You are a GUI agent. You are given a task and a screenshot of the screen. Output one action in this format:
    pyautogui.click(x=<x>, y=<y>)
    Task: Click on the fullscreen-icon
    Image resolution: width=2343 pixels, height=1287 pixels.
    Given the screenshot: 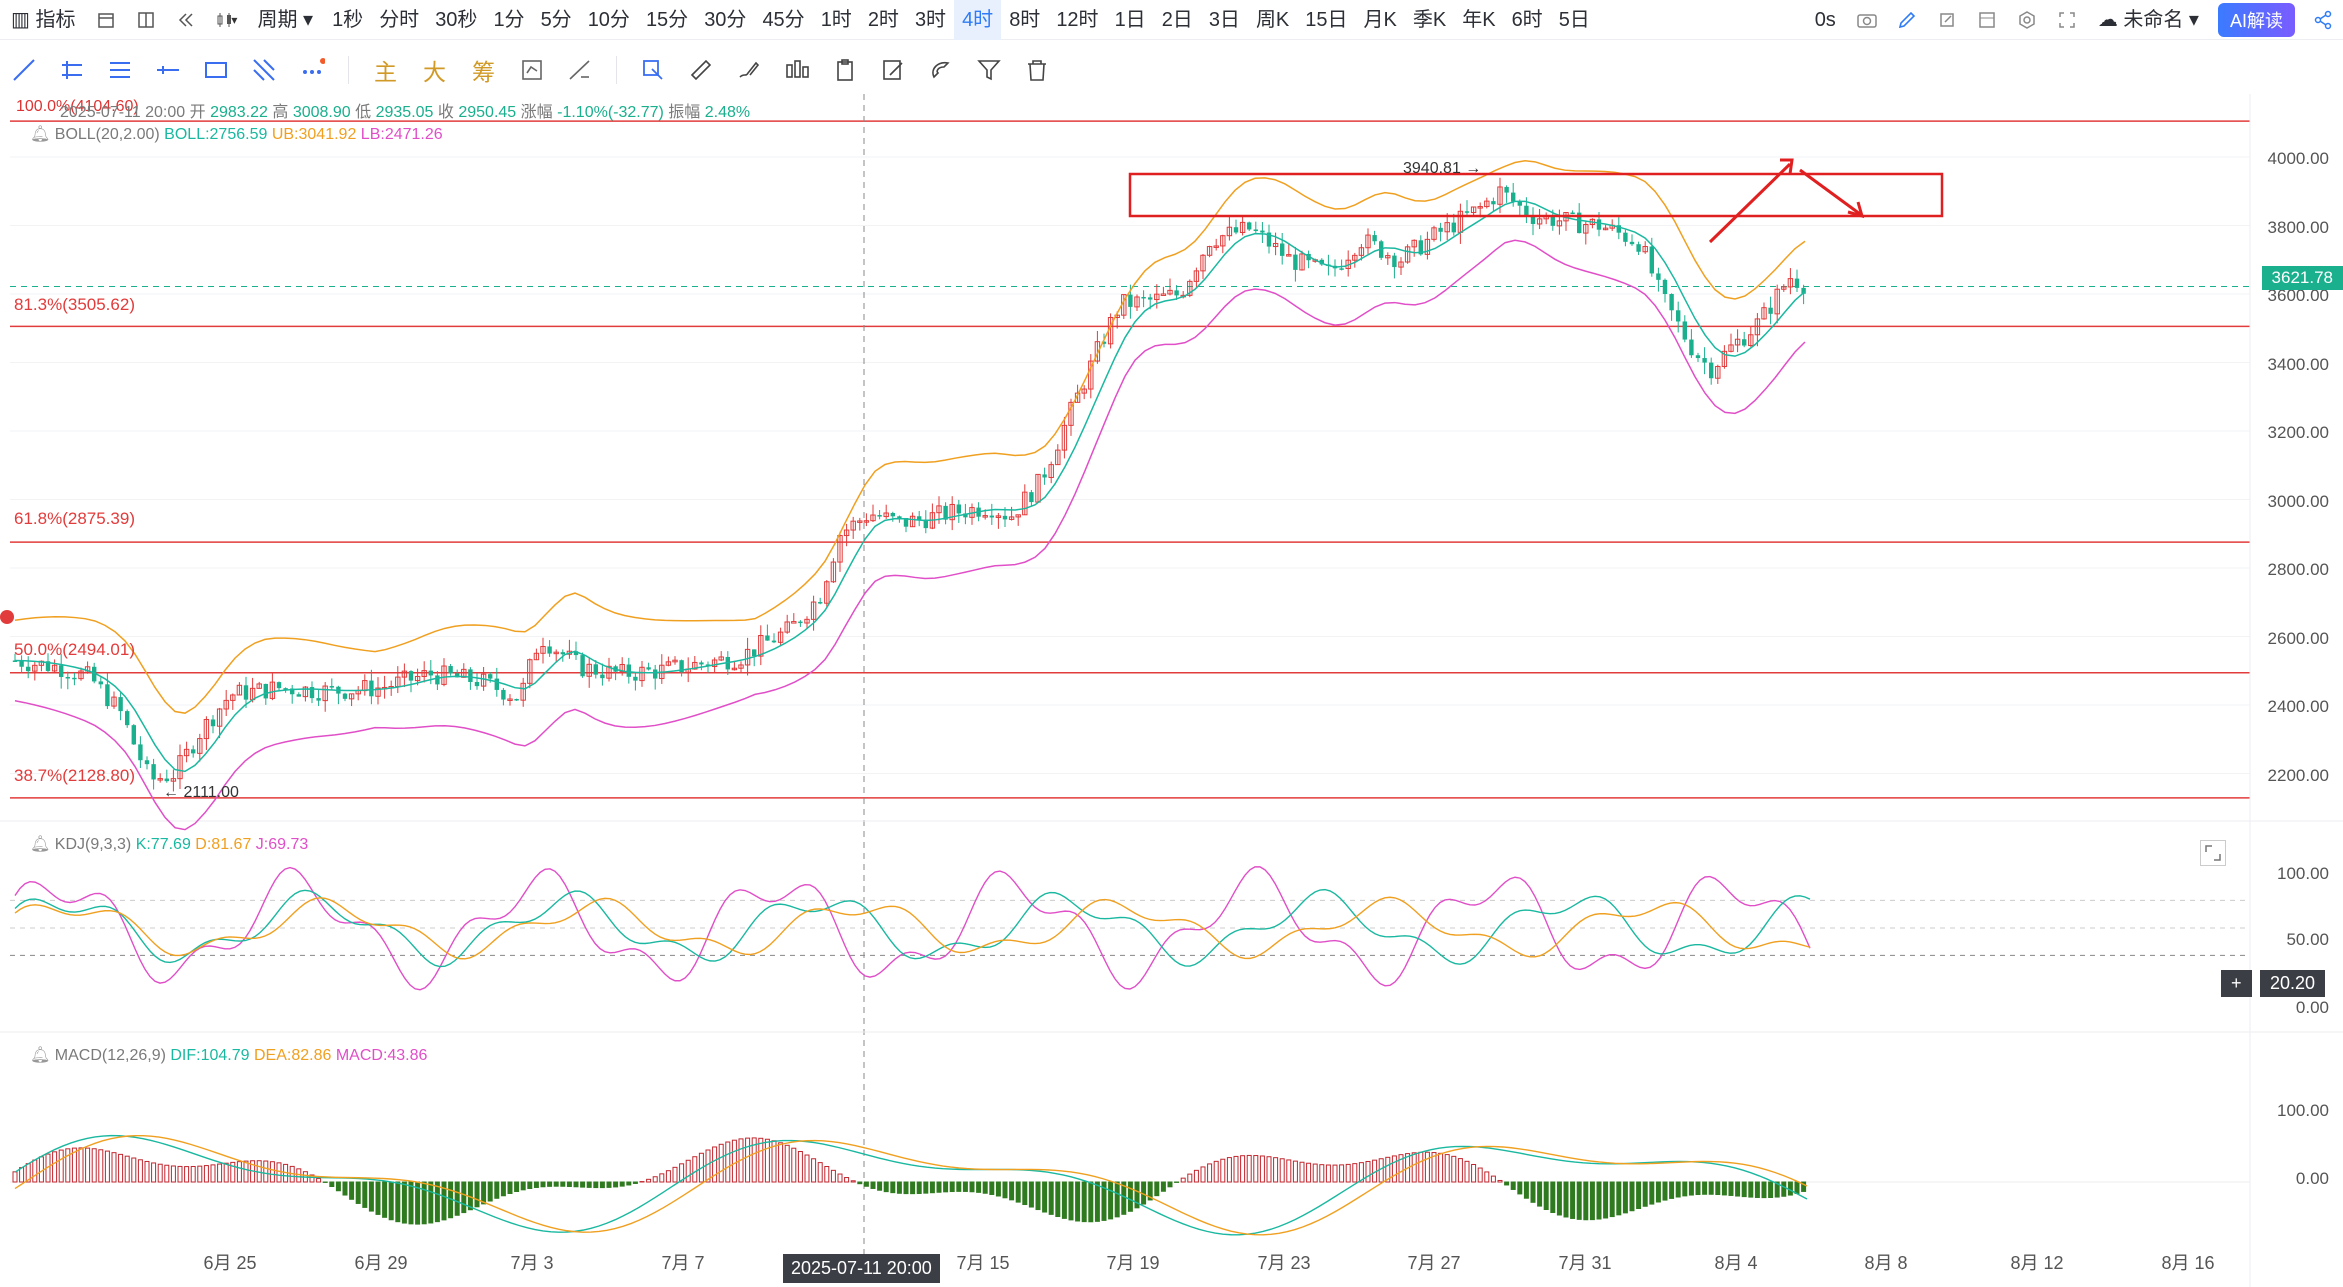 What is the action you would take?
    pyautogui.click(x=2067, y=20)
    